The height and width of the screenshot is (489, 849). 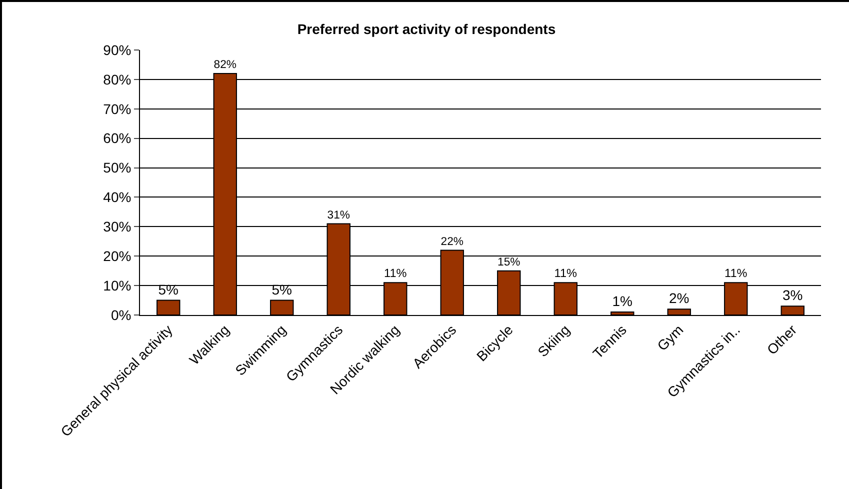 I want to click on y-tick-label: 90%, so click(x=117, y=50).